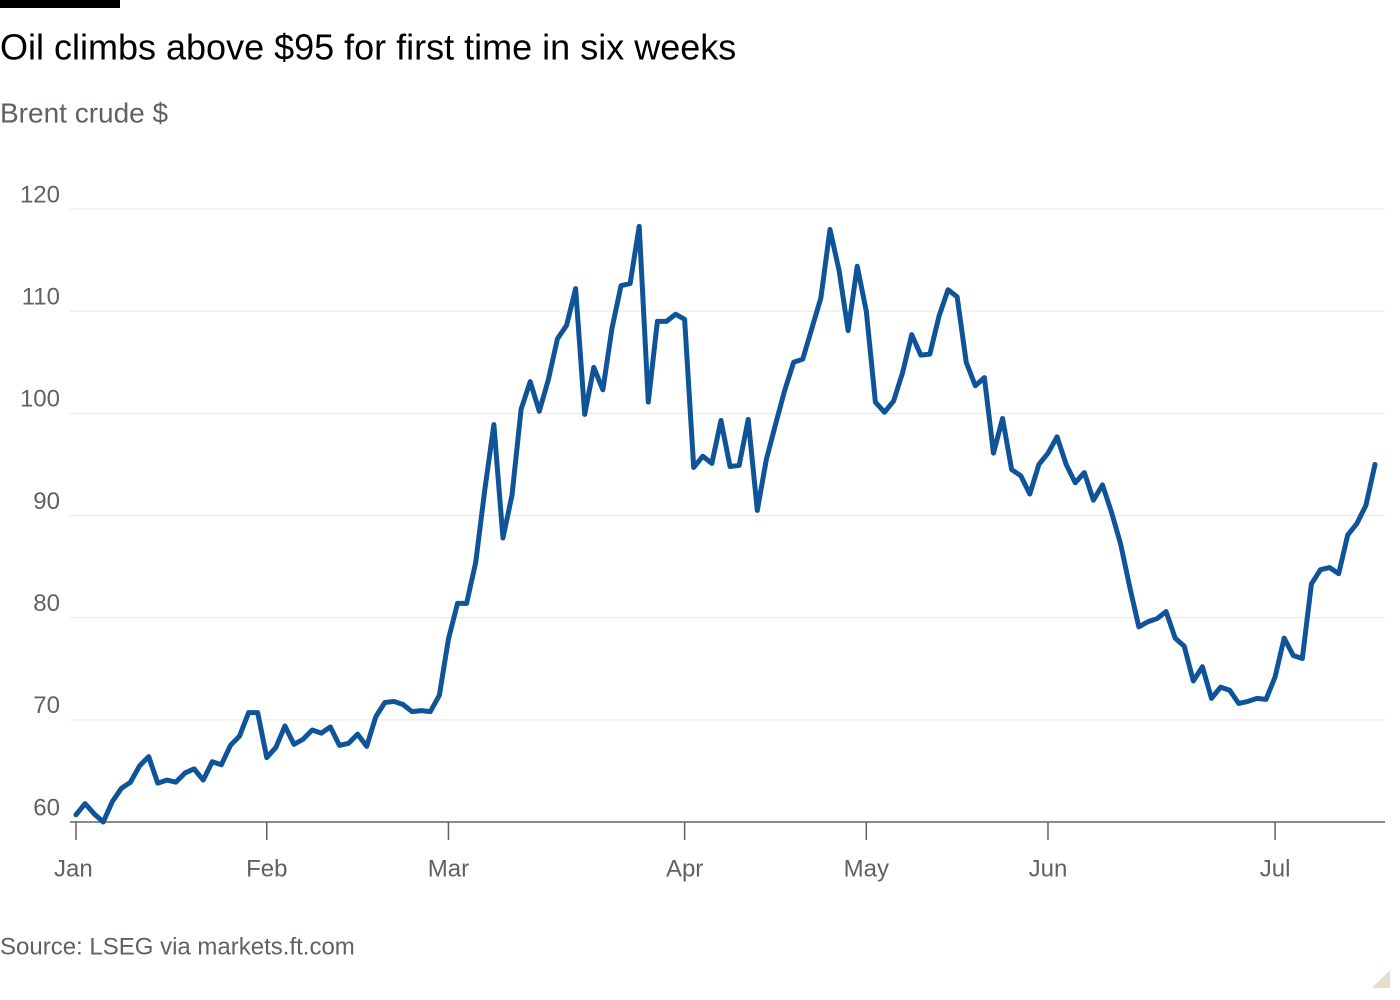 Image resolution: width=1400 pixels, height=1000 pixels. What do you see at coordinates (46, 603) in the screenshot?
I see `y-tick-label: 80` at bounding box center [46, 603].